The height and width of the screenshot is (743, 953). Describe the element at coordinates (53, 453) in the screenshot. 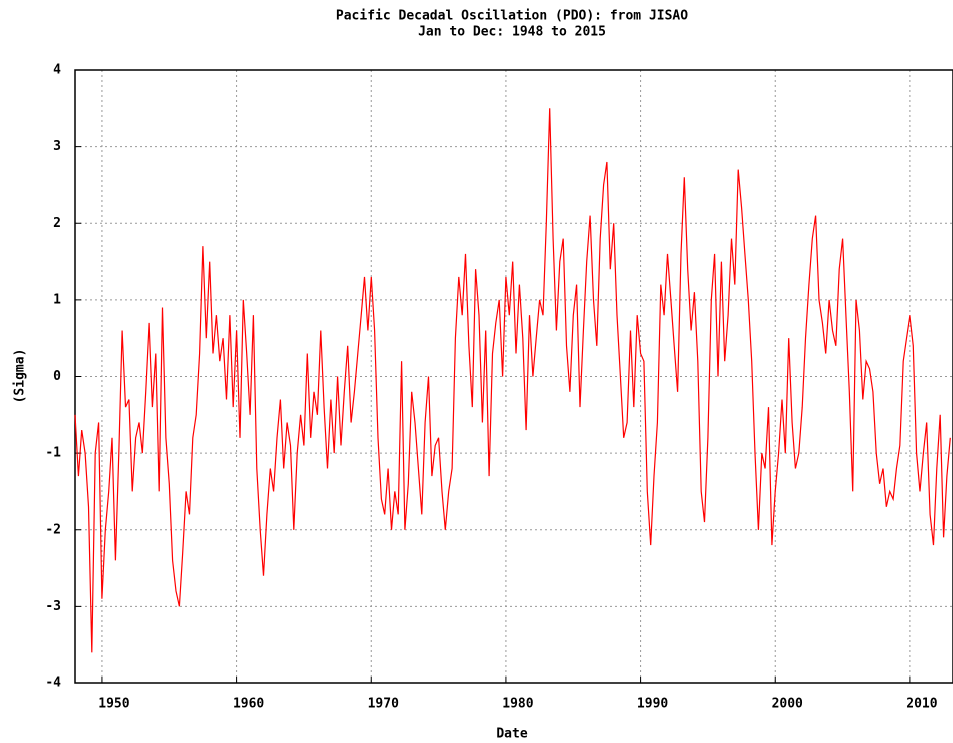

I see `y-tick-label: -1` at that location.